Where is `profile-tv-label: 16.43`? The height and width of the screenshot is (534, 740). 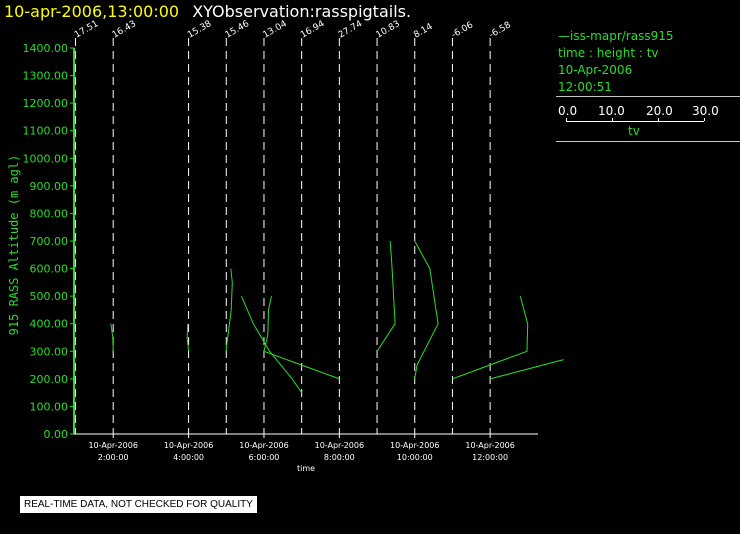 profile-tv-label: 16.43 is located at coordinates (124, 30).